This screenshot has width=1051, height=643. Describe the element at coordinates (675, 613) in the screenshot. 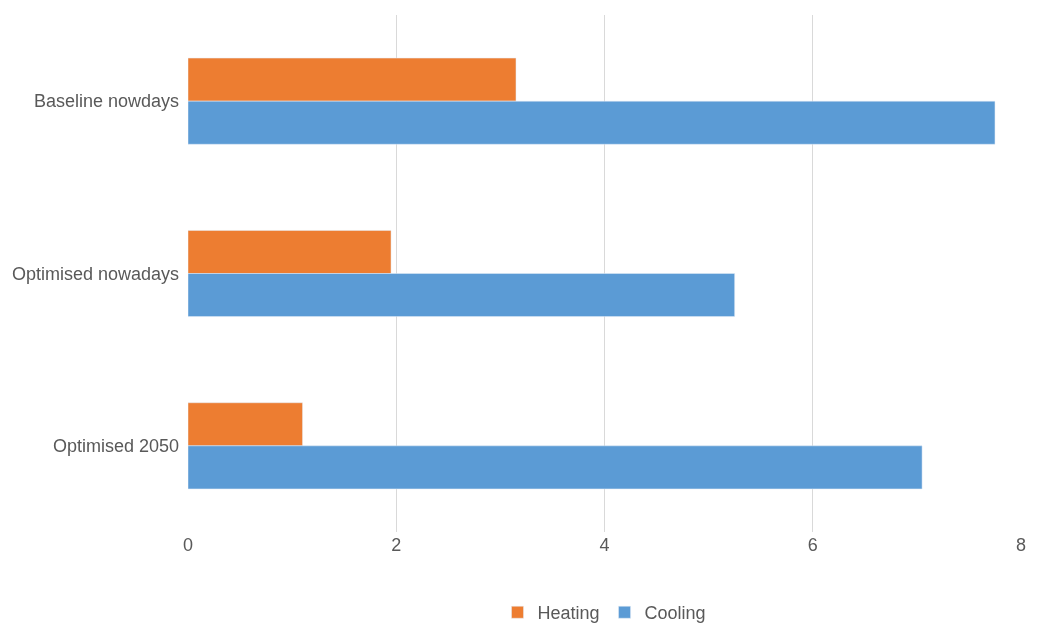

I see `legend-label: Cooling` at that location.